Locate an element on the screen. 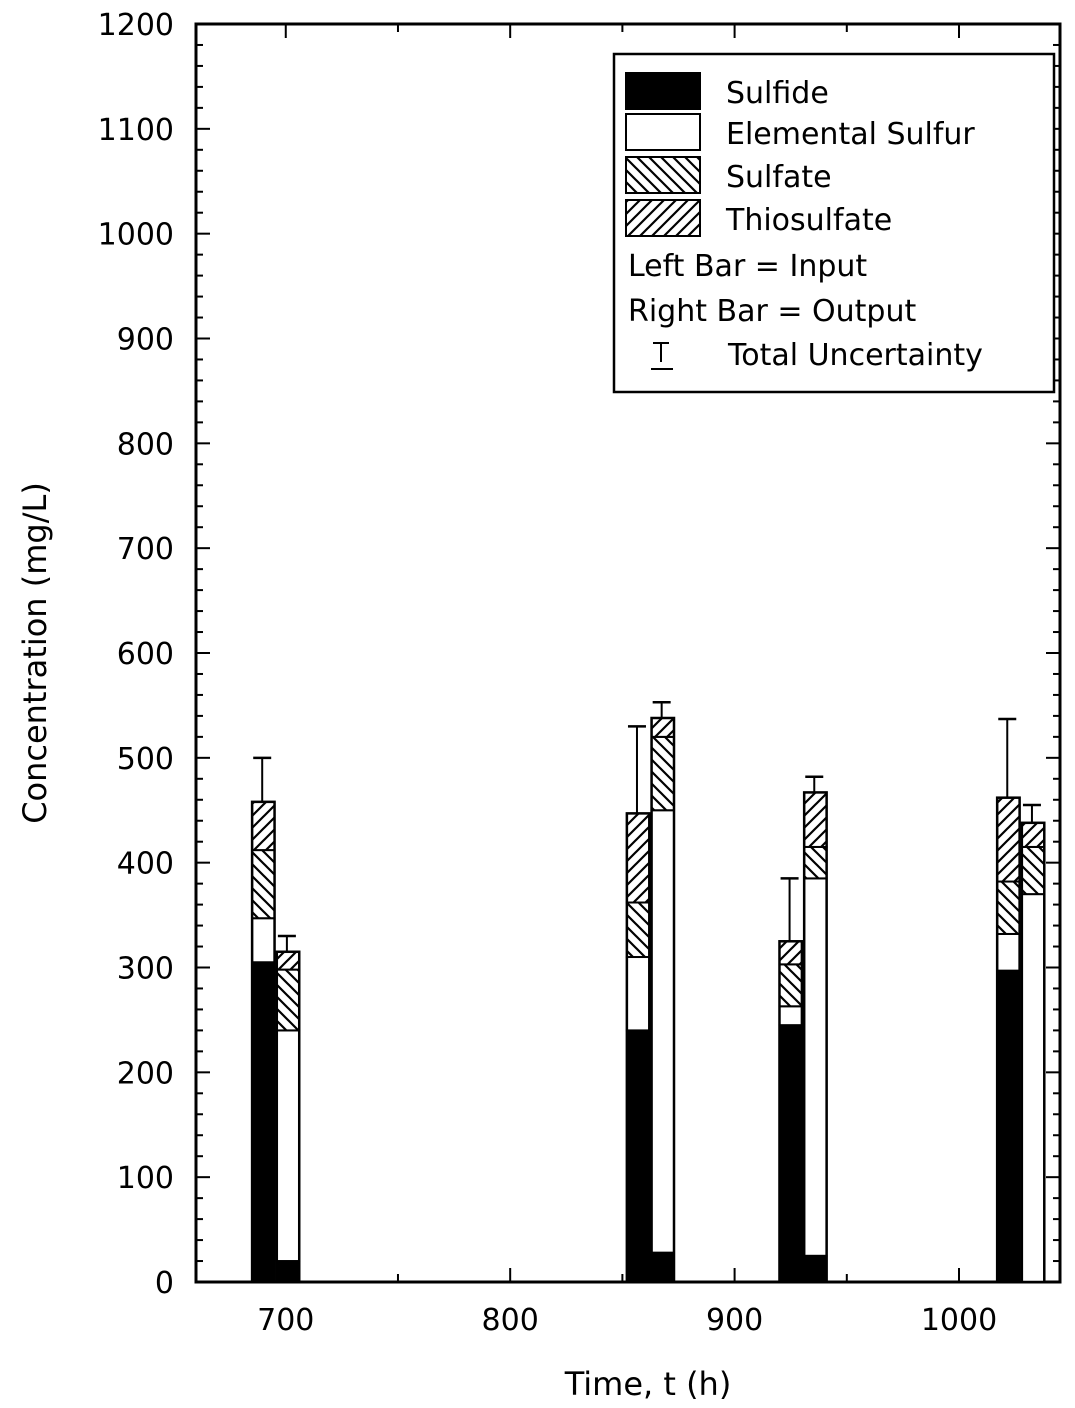  x-tick-label: 900 is located at coordinates (734, 1320).